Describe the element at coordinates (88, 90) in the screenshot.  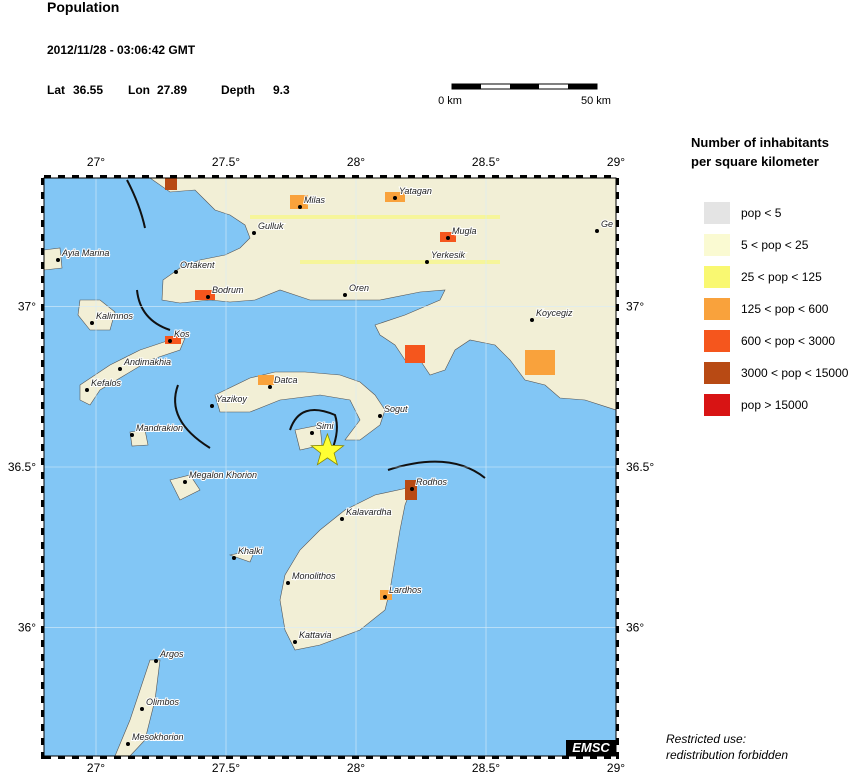
I see `lat: 36.55` at that location.